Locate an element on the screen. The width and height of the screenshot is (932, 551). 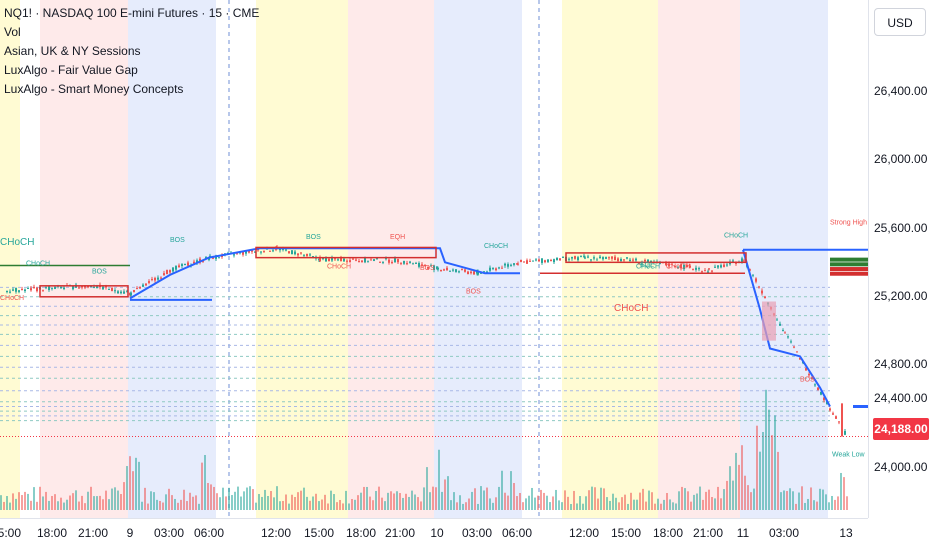
time-axis is located at coordinates (434, 534).